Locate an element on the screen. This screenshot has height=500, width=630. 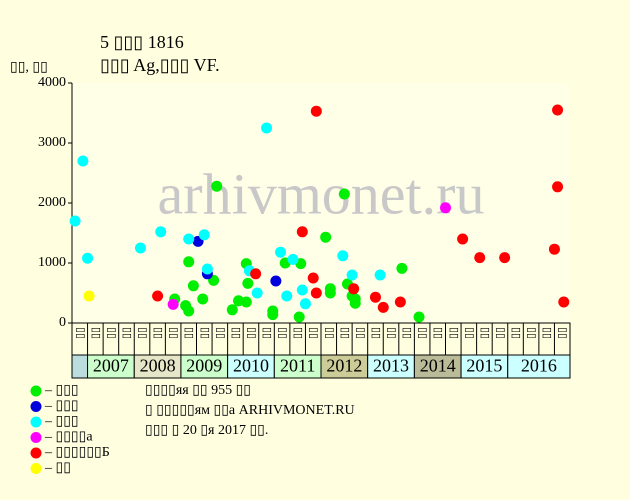
y-tick-label: 2000 is located at coordinates (52, 202).